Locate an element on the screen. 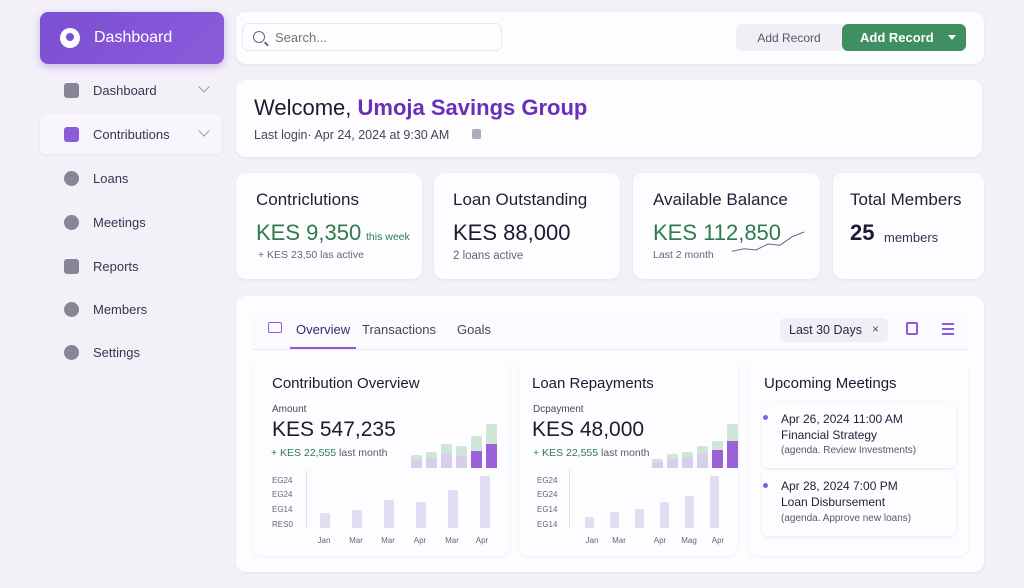 The height and width of the screenshot is (588, 1024). brand-label: Dashboard is located at coordinates (133, 37).